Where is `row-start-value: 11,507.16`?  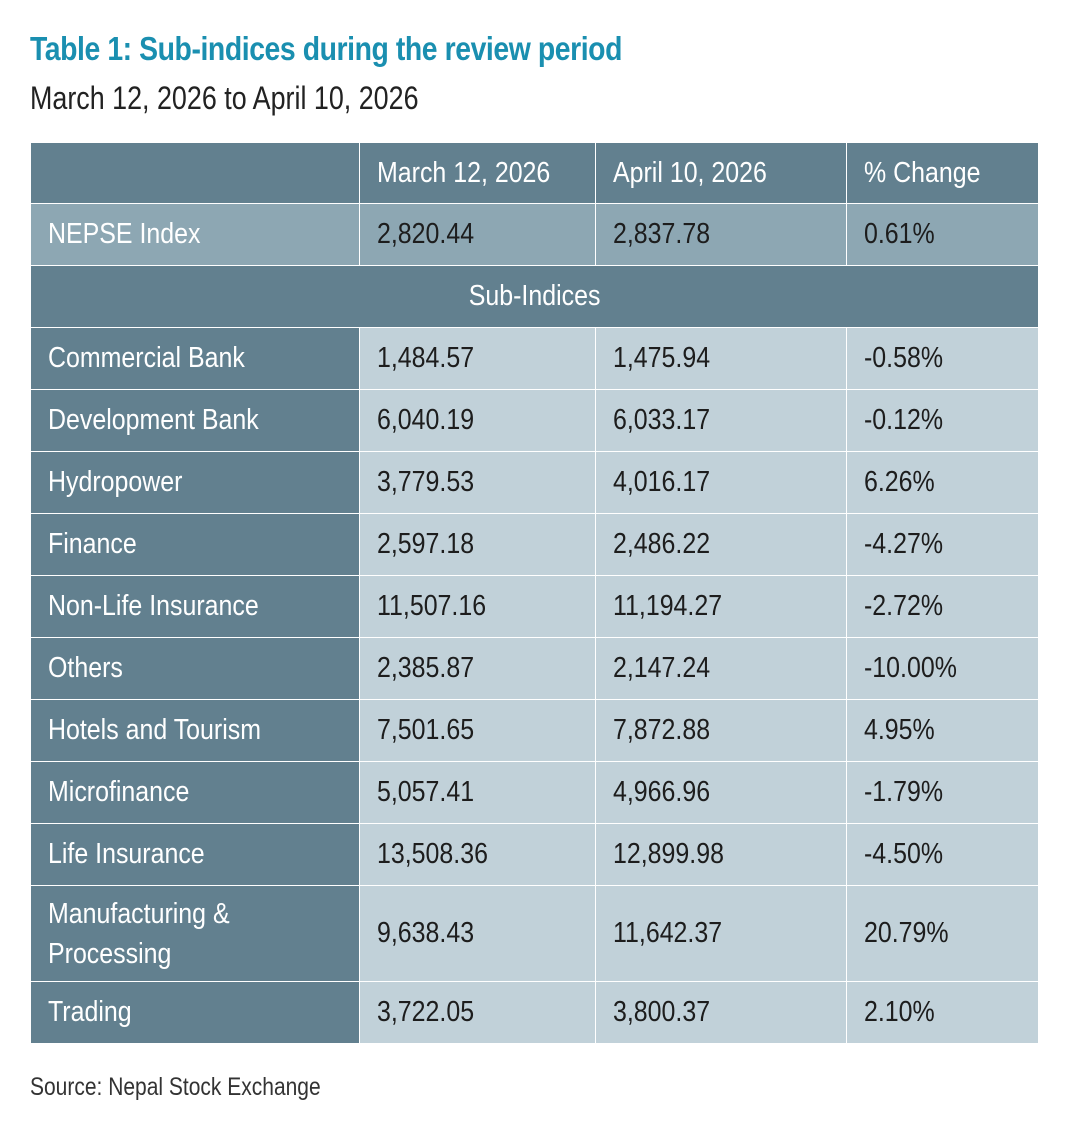 row-start-value: 11,507.16 is located at coordinates (477, 606).